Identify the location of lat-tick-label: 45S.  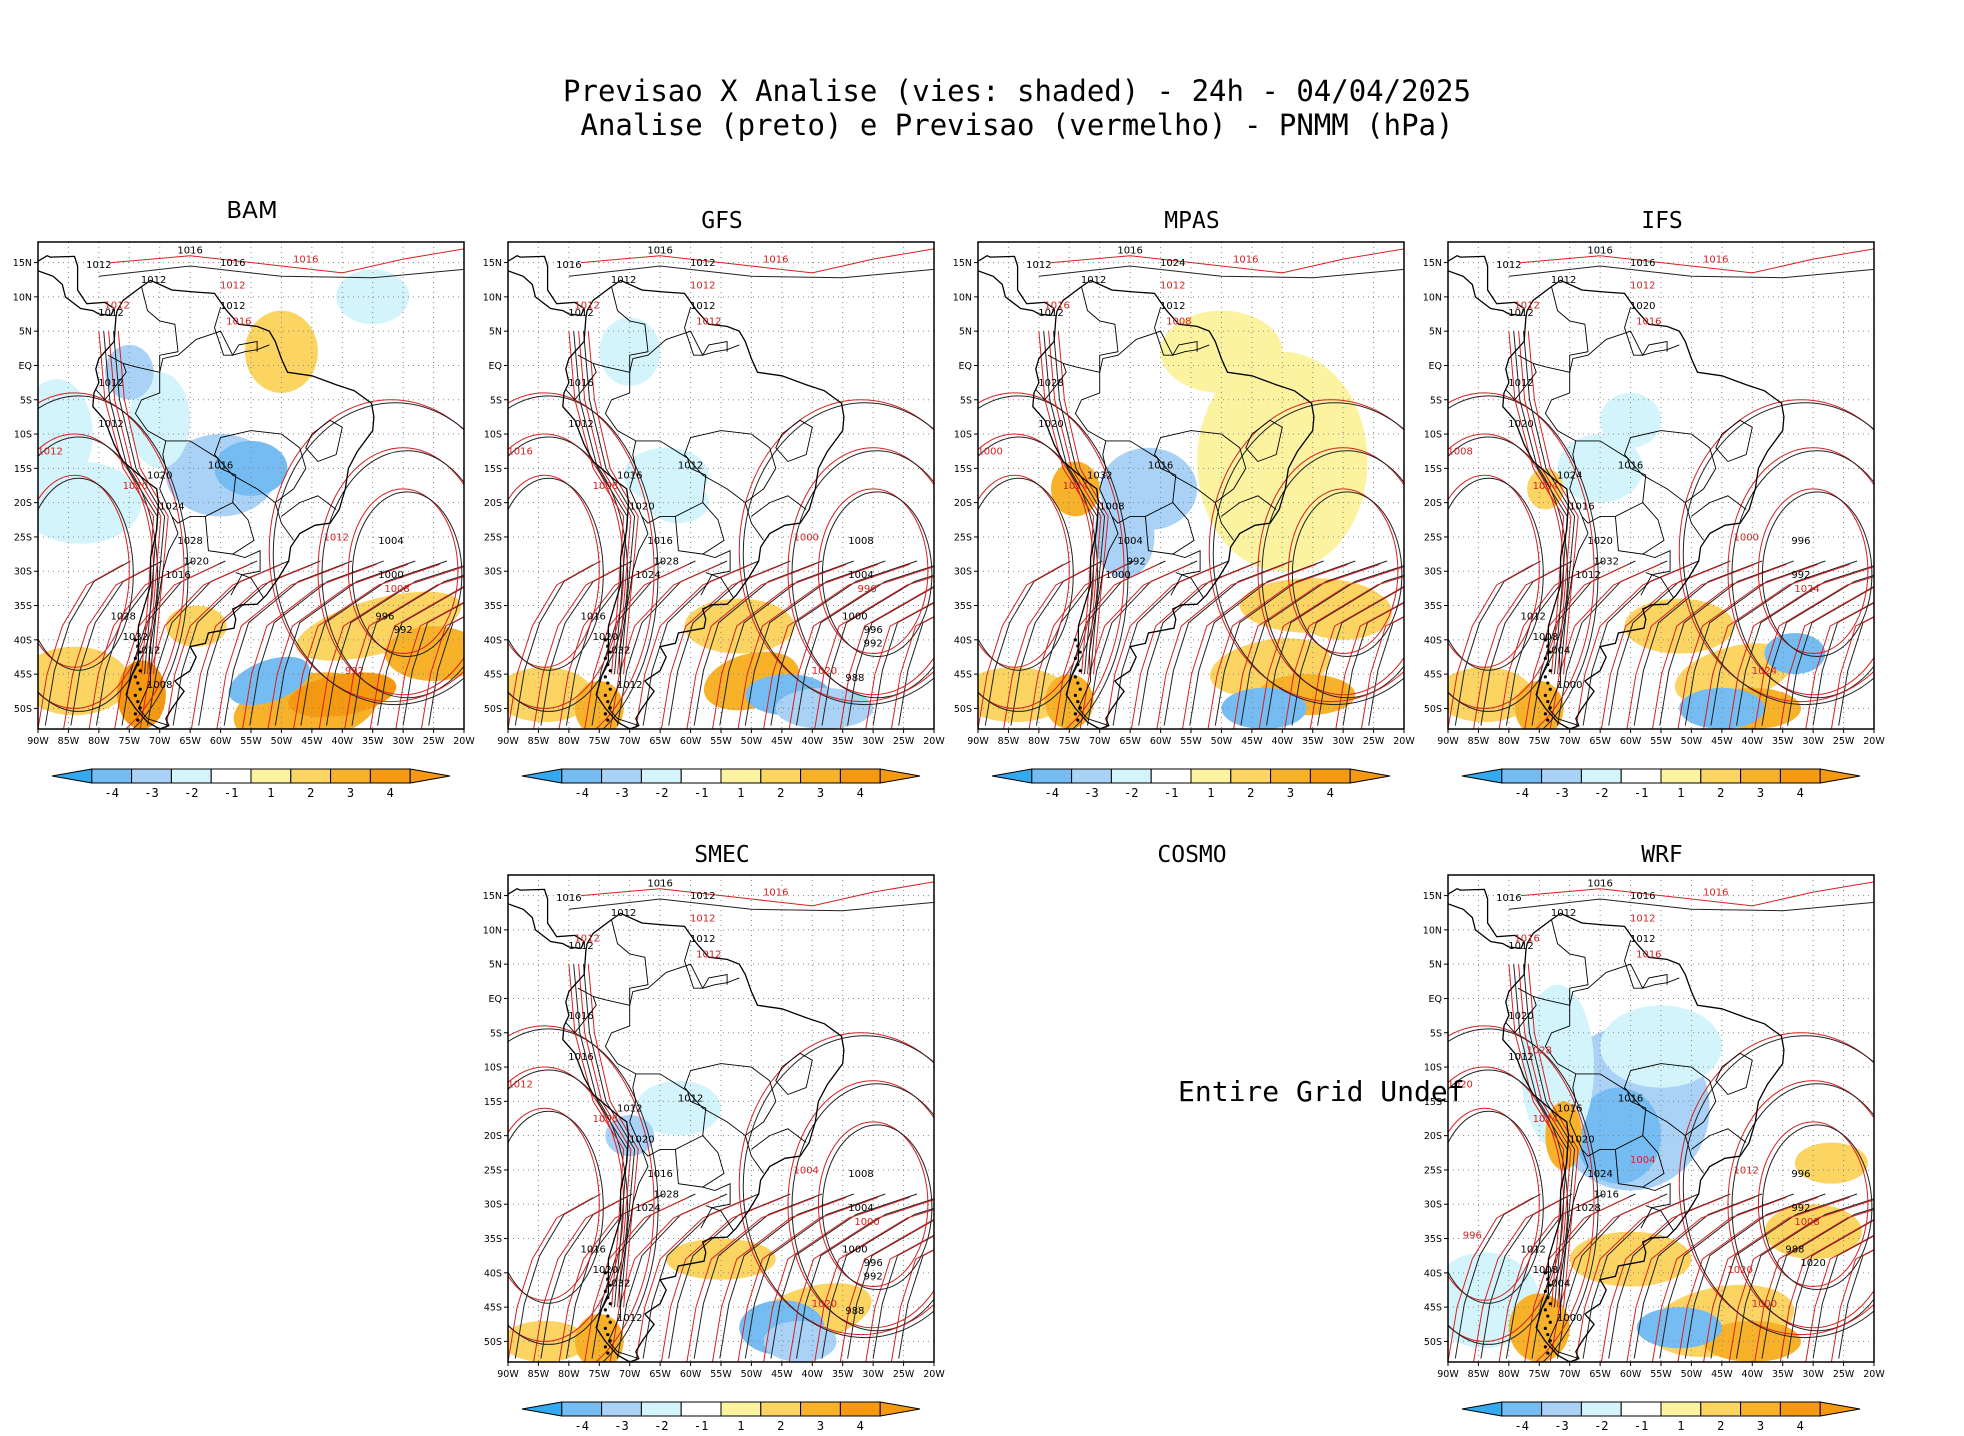
(23, 675).